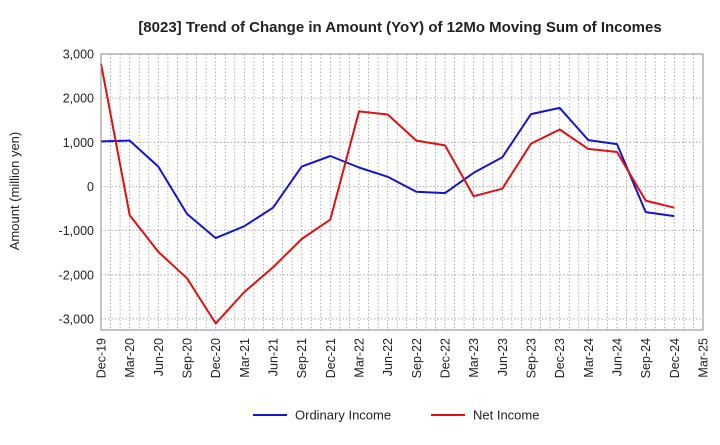 This screenshot has width=720, height=445. What do you see at coordinates (216, 358) in the screenshot?
I see `x-tick-label: Dec-20` at bounding box center [216, 358].